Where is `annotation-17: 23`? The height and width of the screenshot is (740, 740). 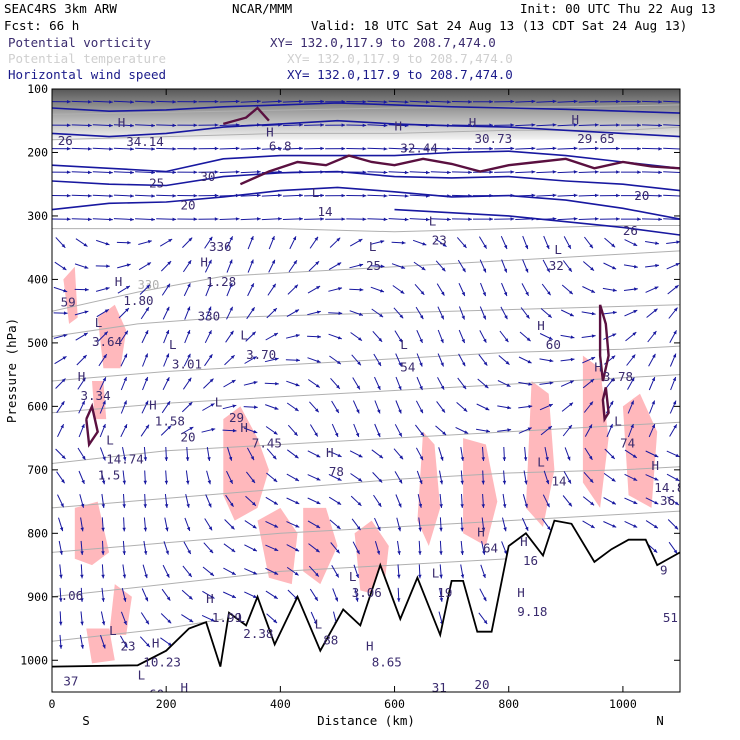 annotation-17: 23 is located at coordinates (439, 240).